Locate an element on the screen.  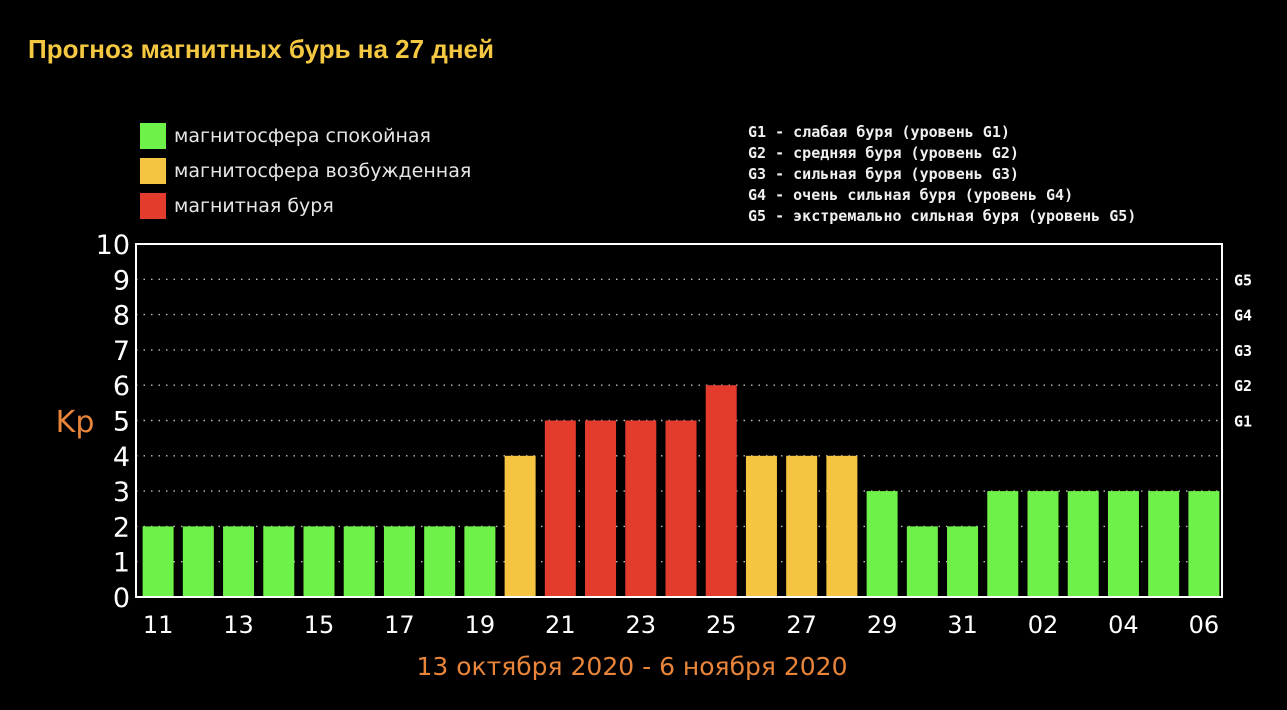
chart-title: Прогноз магнитных бурь на 27 дней is located at coordinates (261, 49).